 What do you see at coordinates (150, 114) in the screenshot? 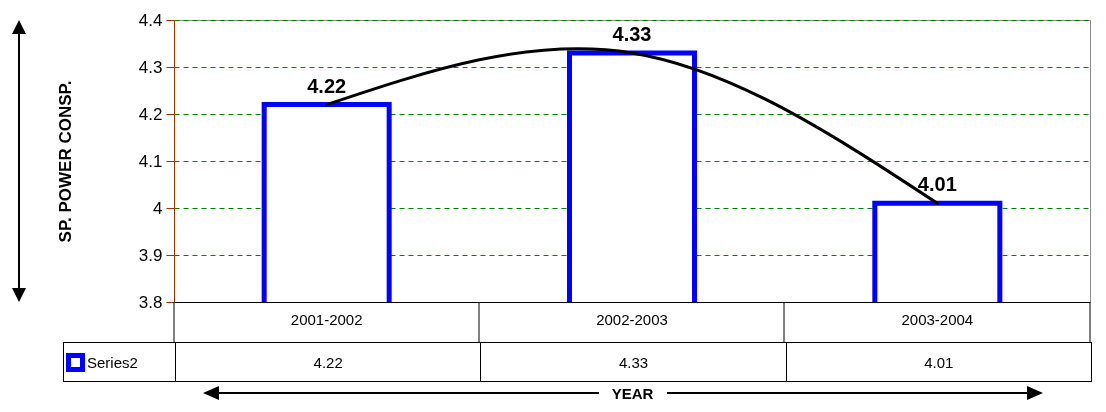
I see `y-tick-label: 4.2` at bounding box center [150, 114].